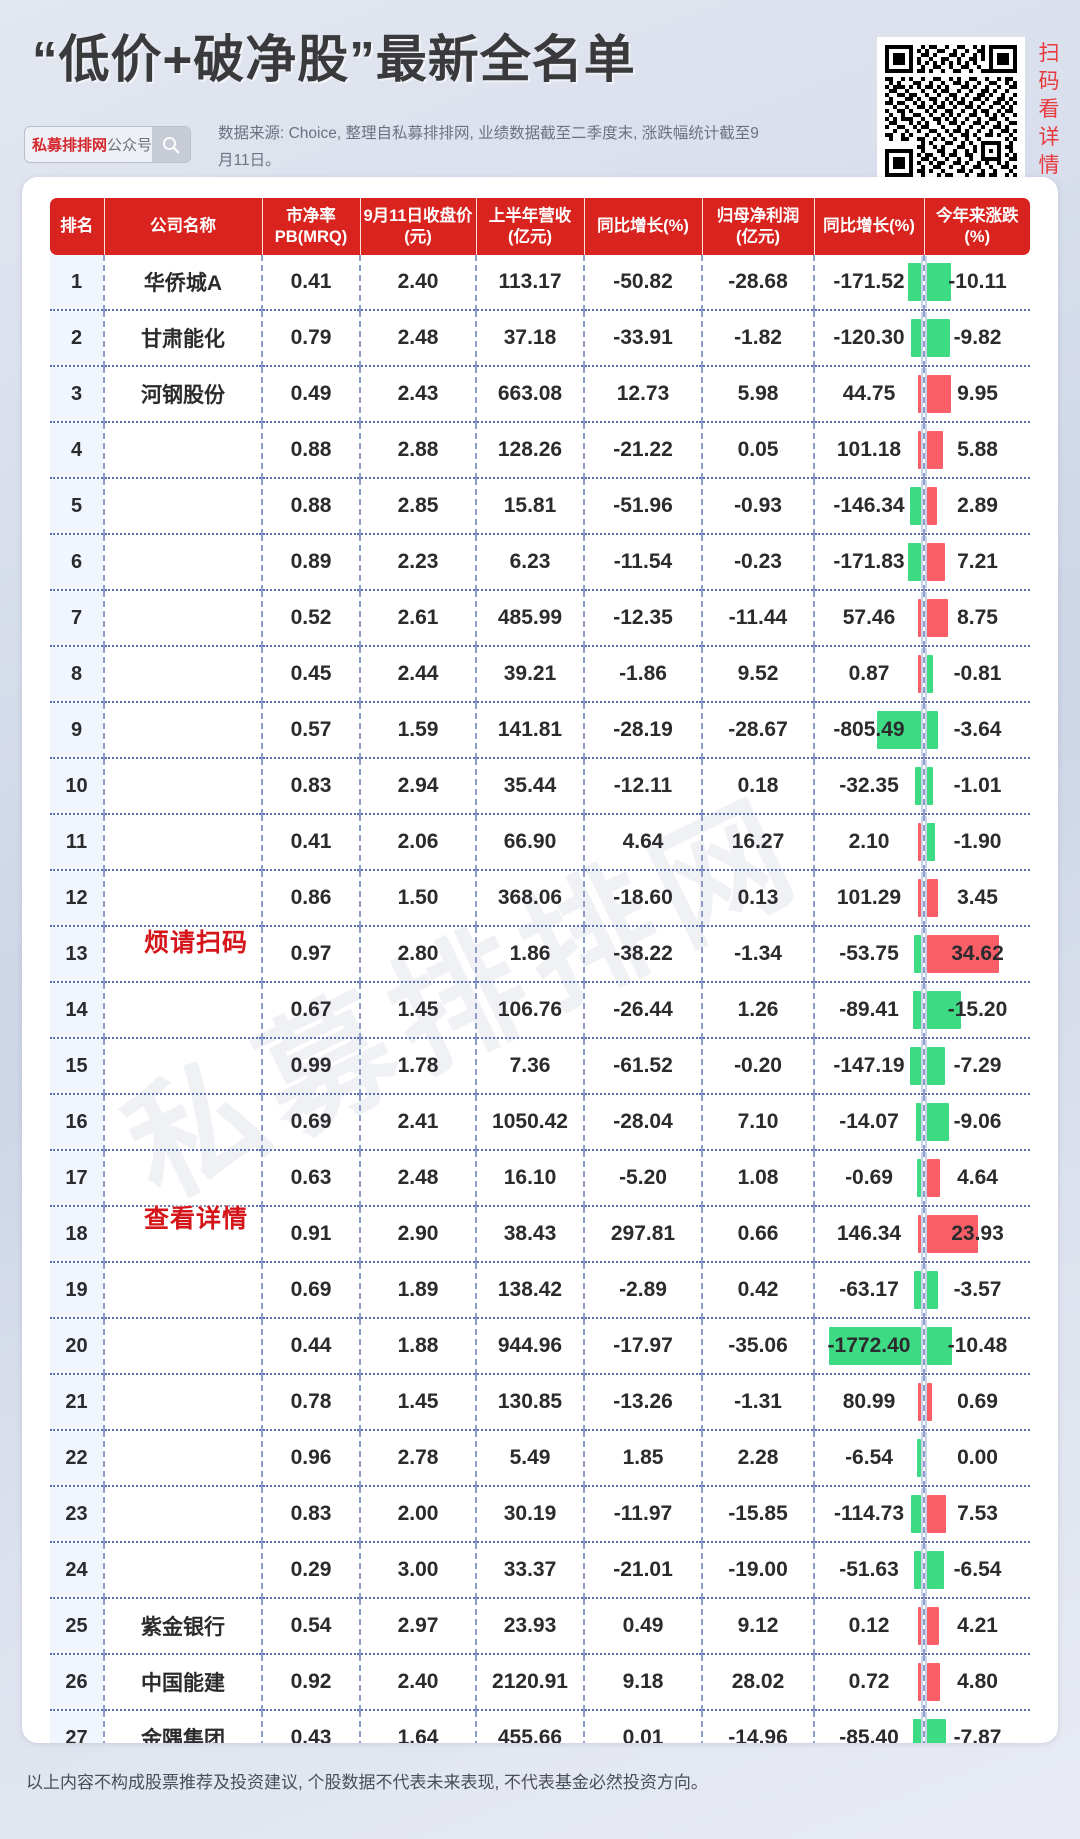 The width and height of the screenshot is (1080, 1839). I want to click on net-profit-yoy-cell: 101.29, so click(869, 898).